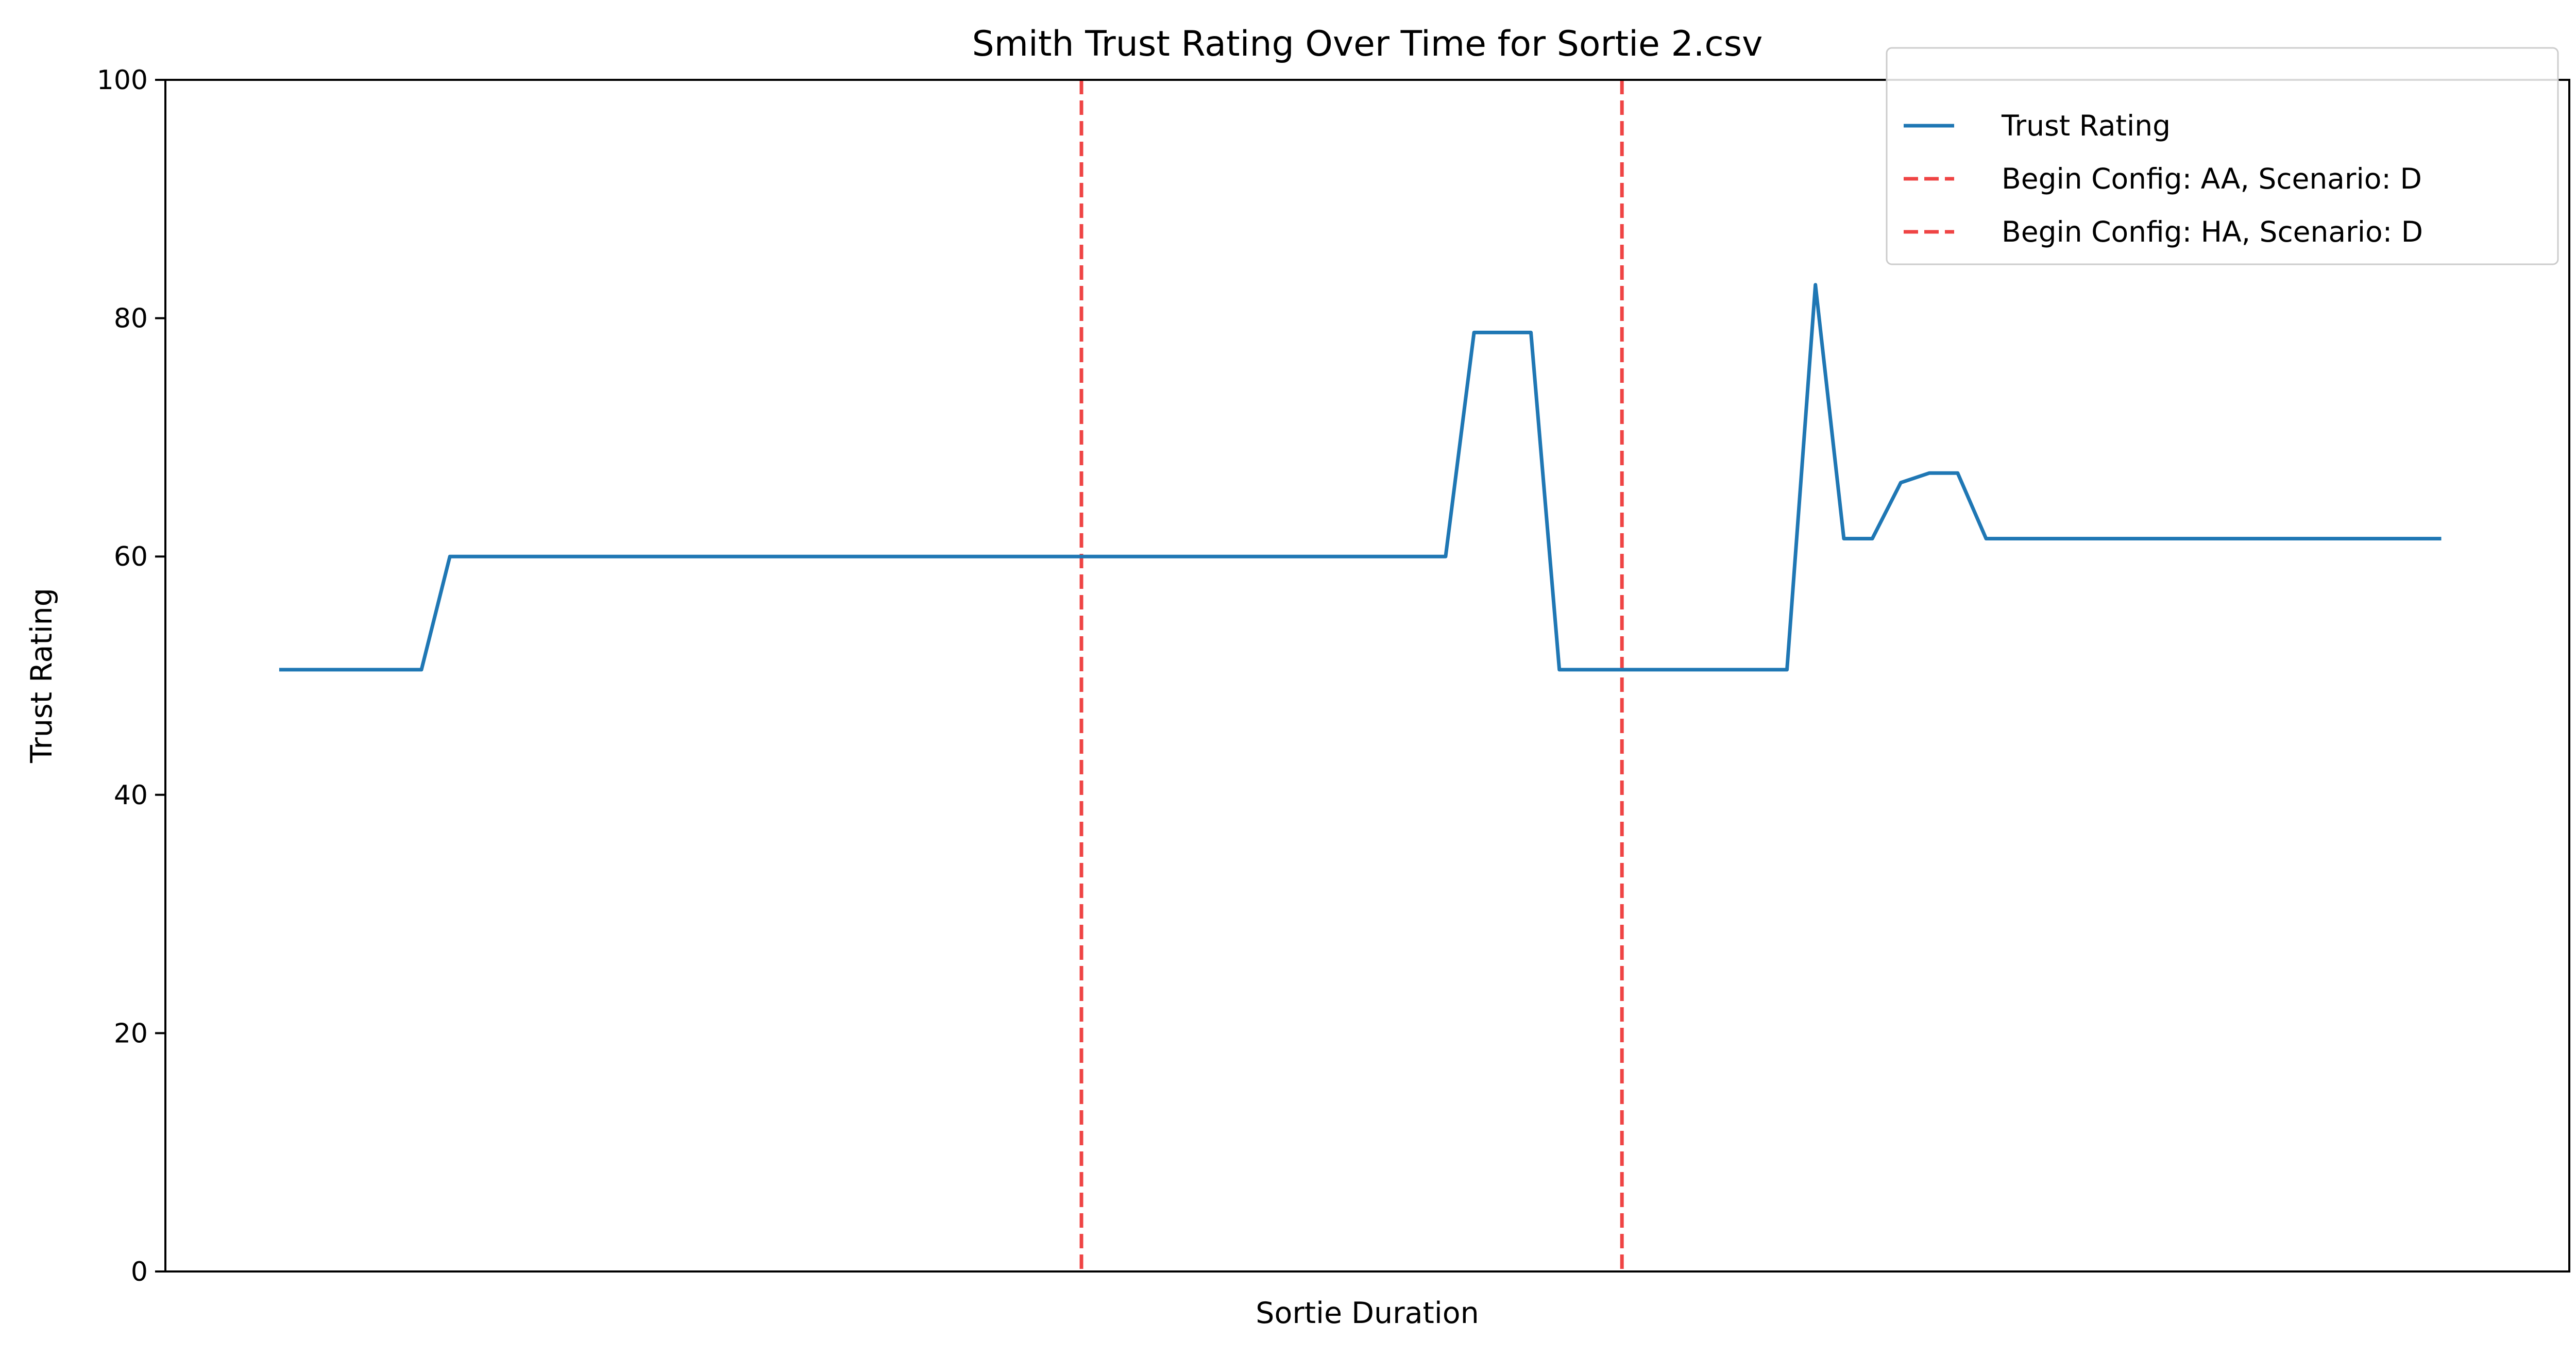  I want to click on x-axis-title: Sortie Duration, so click(1367, 1313).